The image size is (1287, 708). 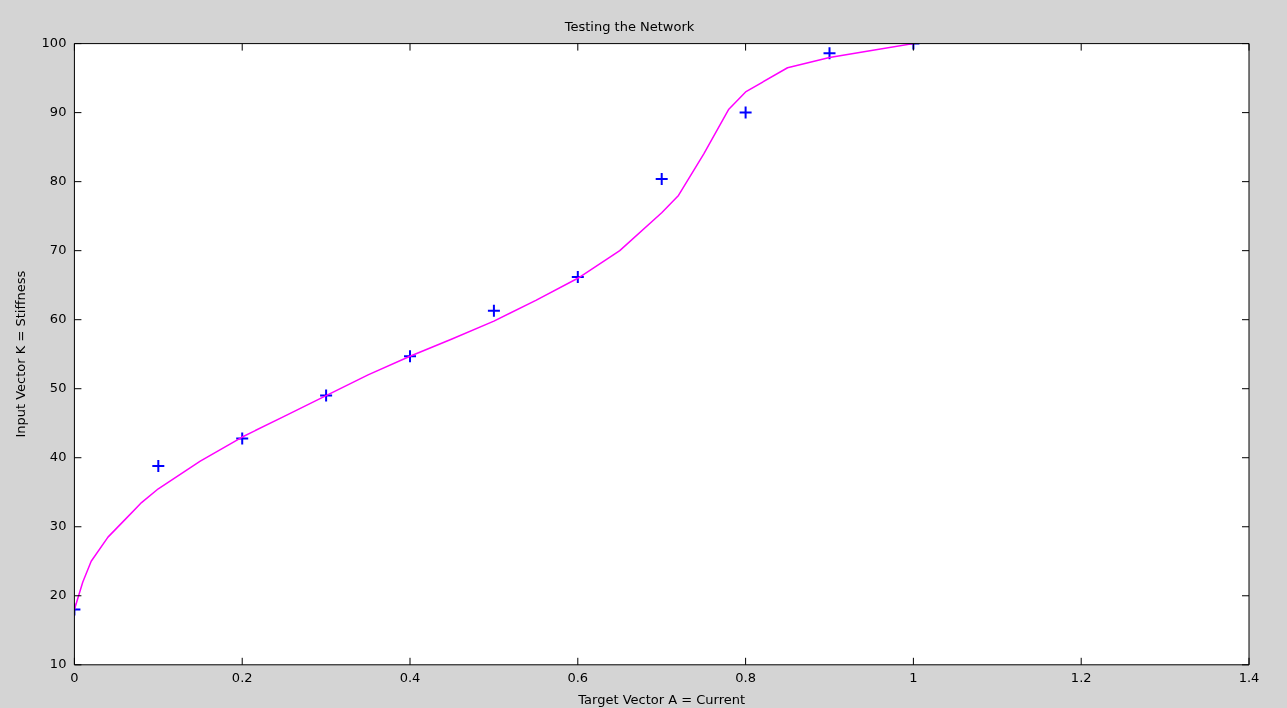 What do you see at coordinates (58, 526) in the screenshot?
I see `y-tick-label: 30` at bounding box center [58, 526].